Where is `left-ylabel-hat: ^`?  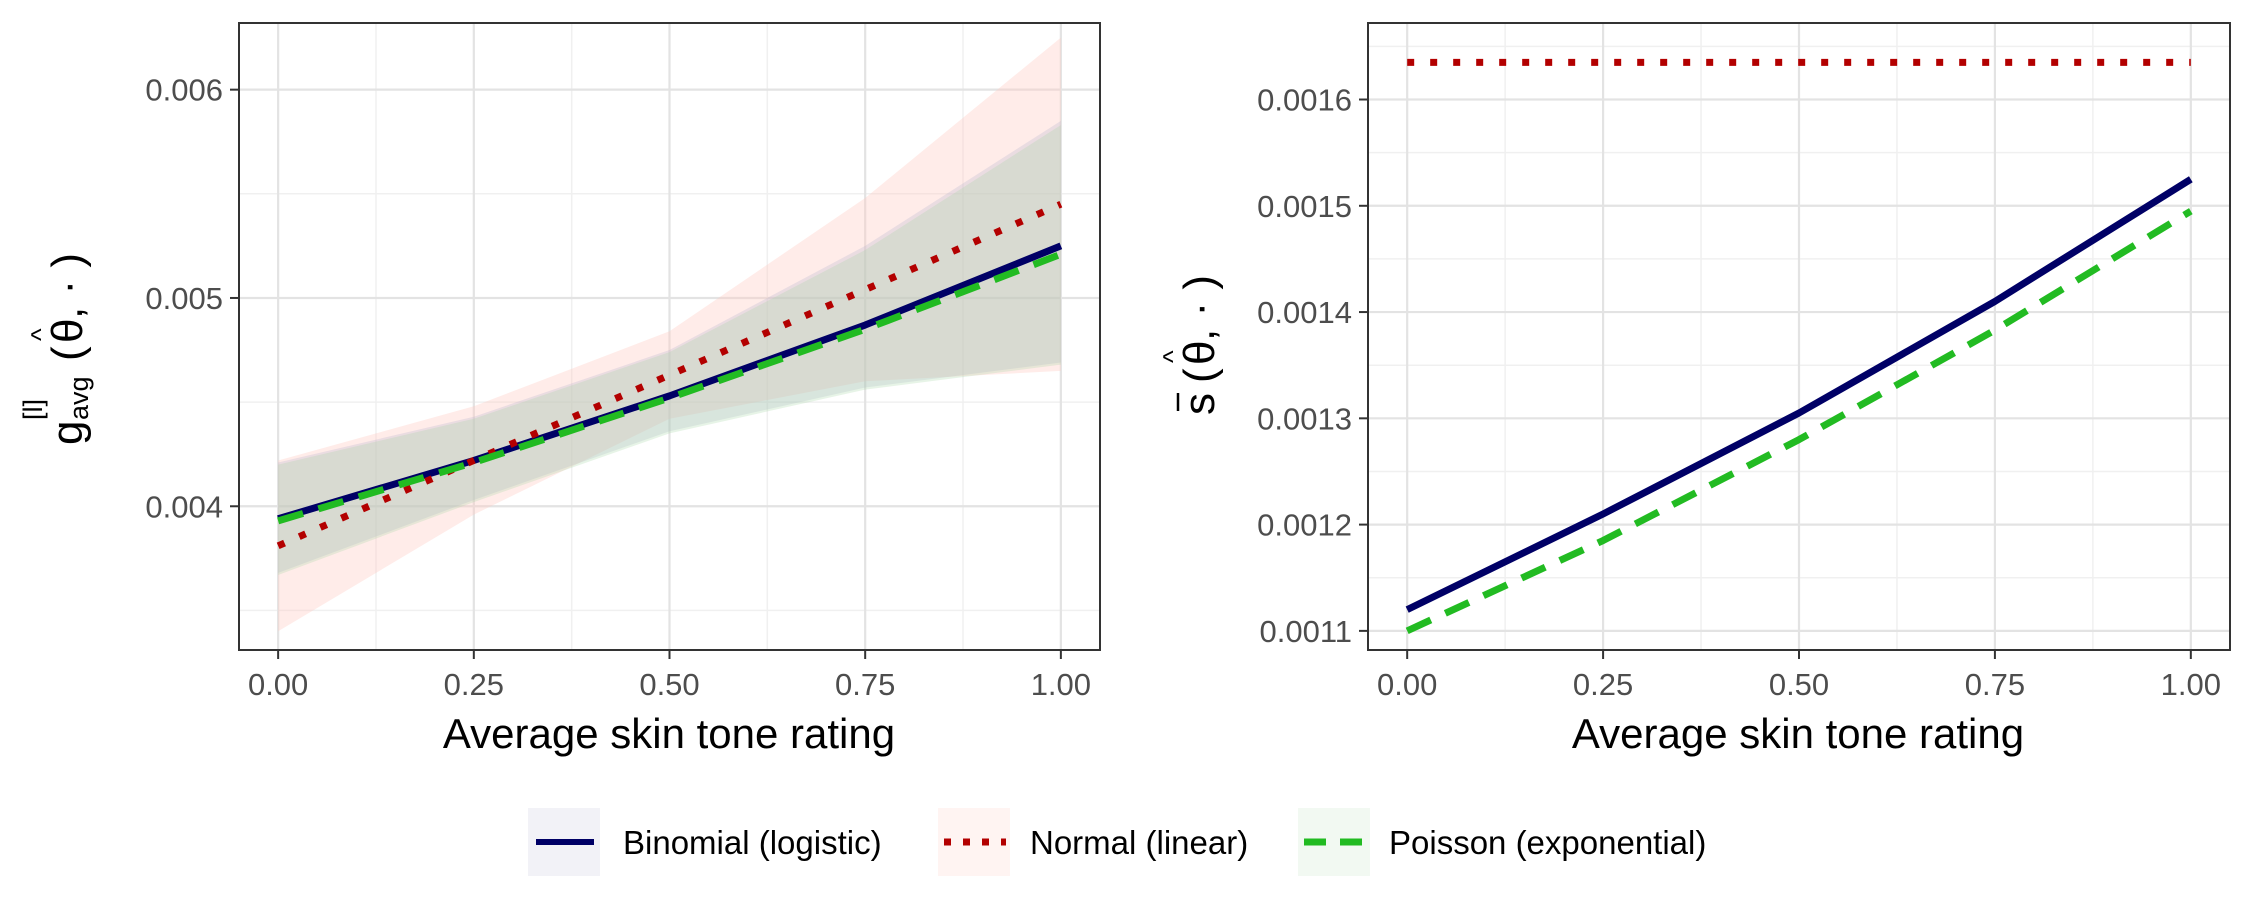 left-ylabel-hat: ^ is located at coordinates (41, 334).